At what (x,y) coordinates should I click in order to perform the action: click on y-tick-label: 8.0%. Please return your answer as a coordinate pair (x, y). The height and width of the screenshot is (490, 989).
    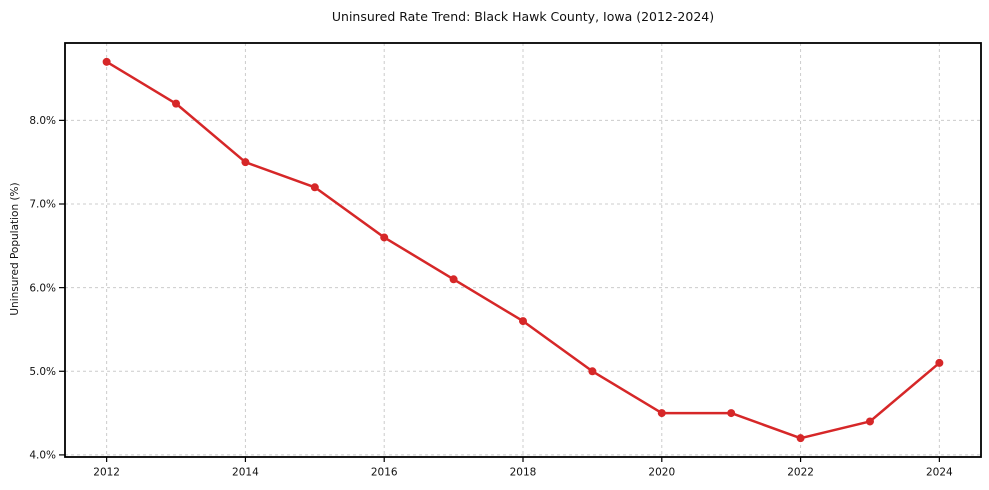
    Looking at the image, I should click on (42, 121).